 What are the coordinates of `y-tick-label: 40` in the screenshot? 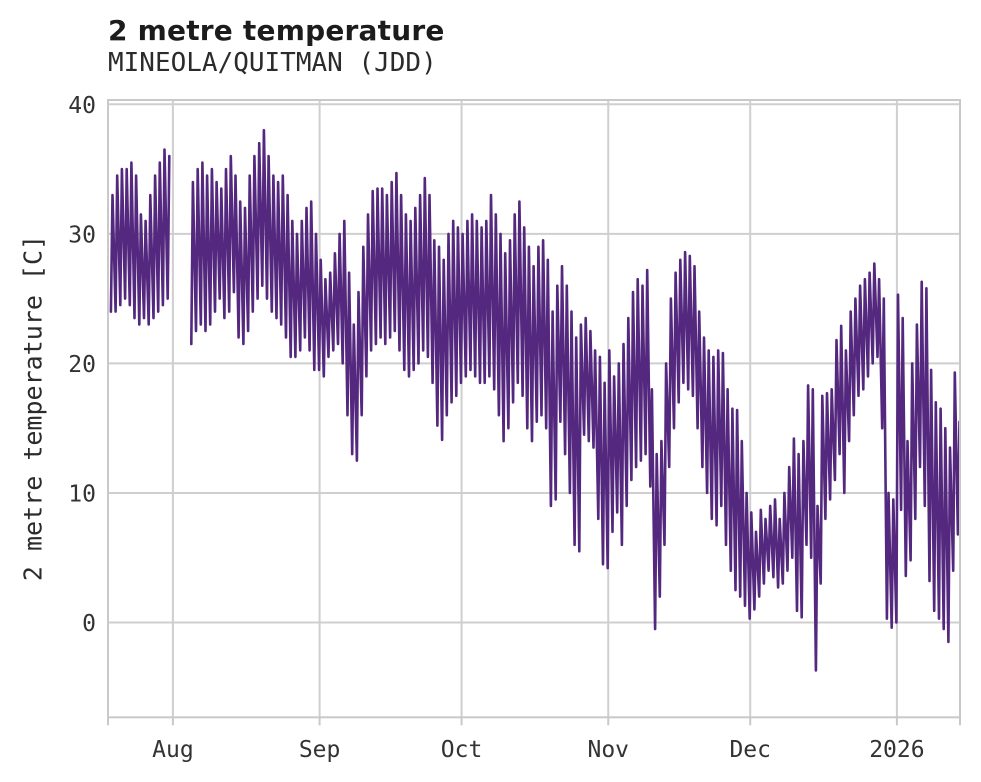 It's located at (82, 106).